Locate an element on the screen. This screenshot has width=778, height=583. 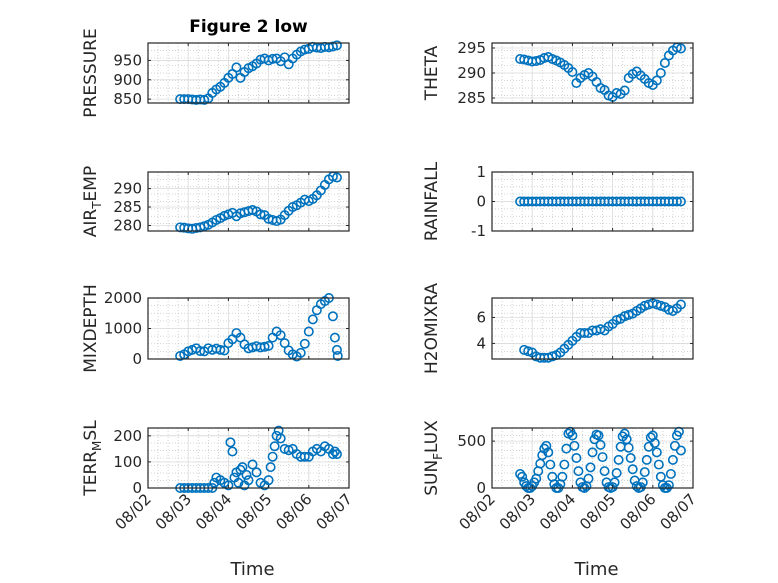
x-tick-label: 08/03 is located at coordinates (173, 511).